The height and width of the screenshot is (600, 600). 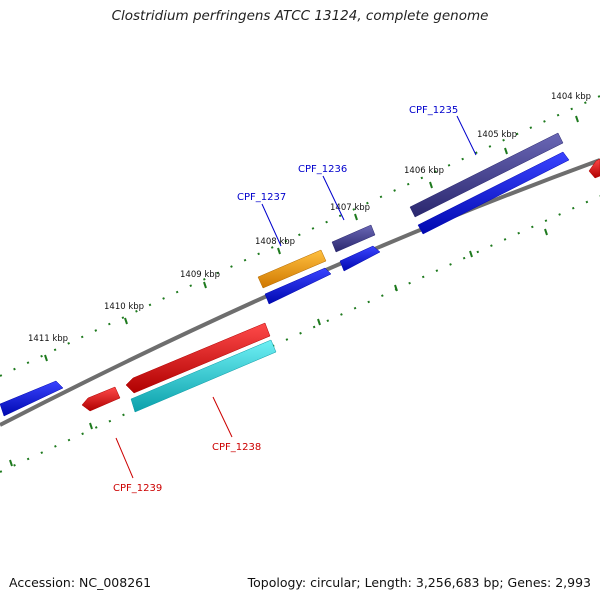 I want to click on gene-label-cpf1239: CPF_1239, so click(x=137, y=488).